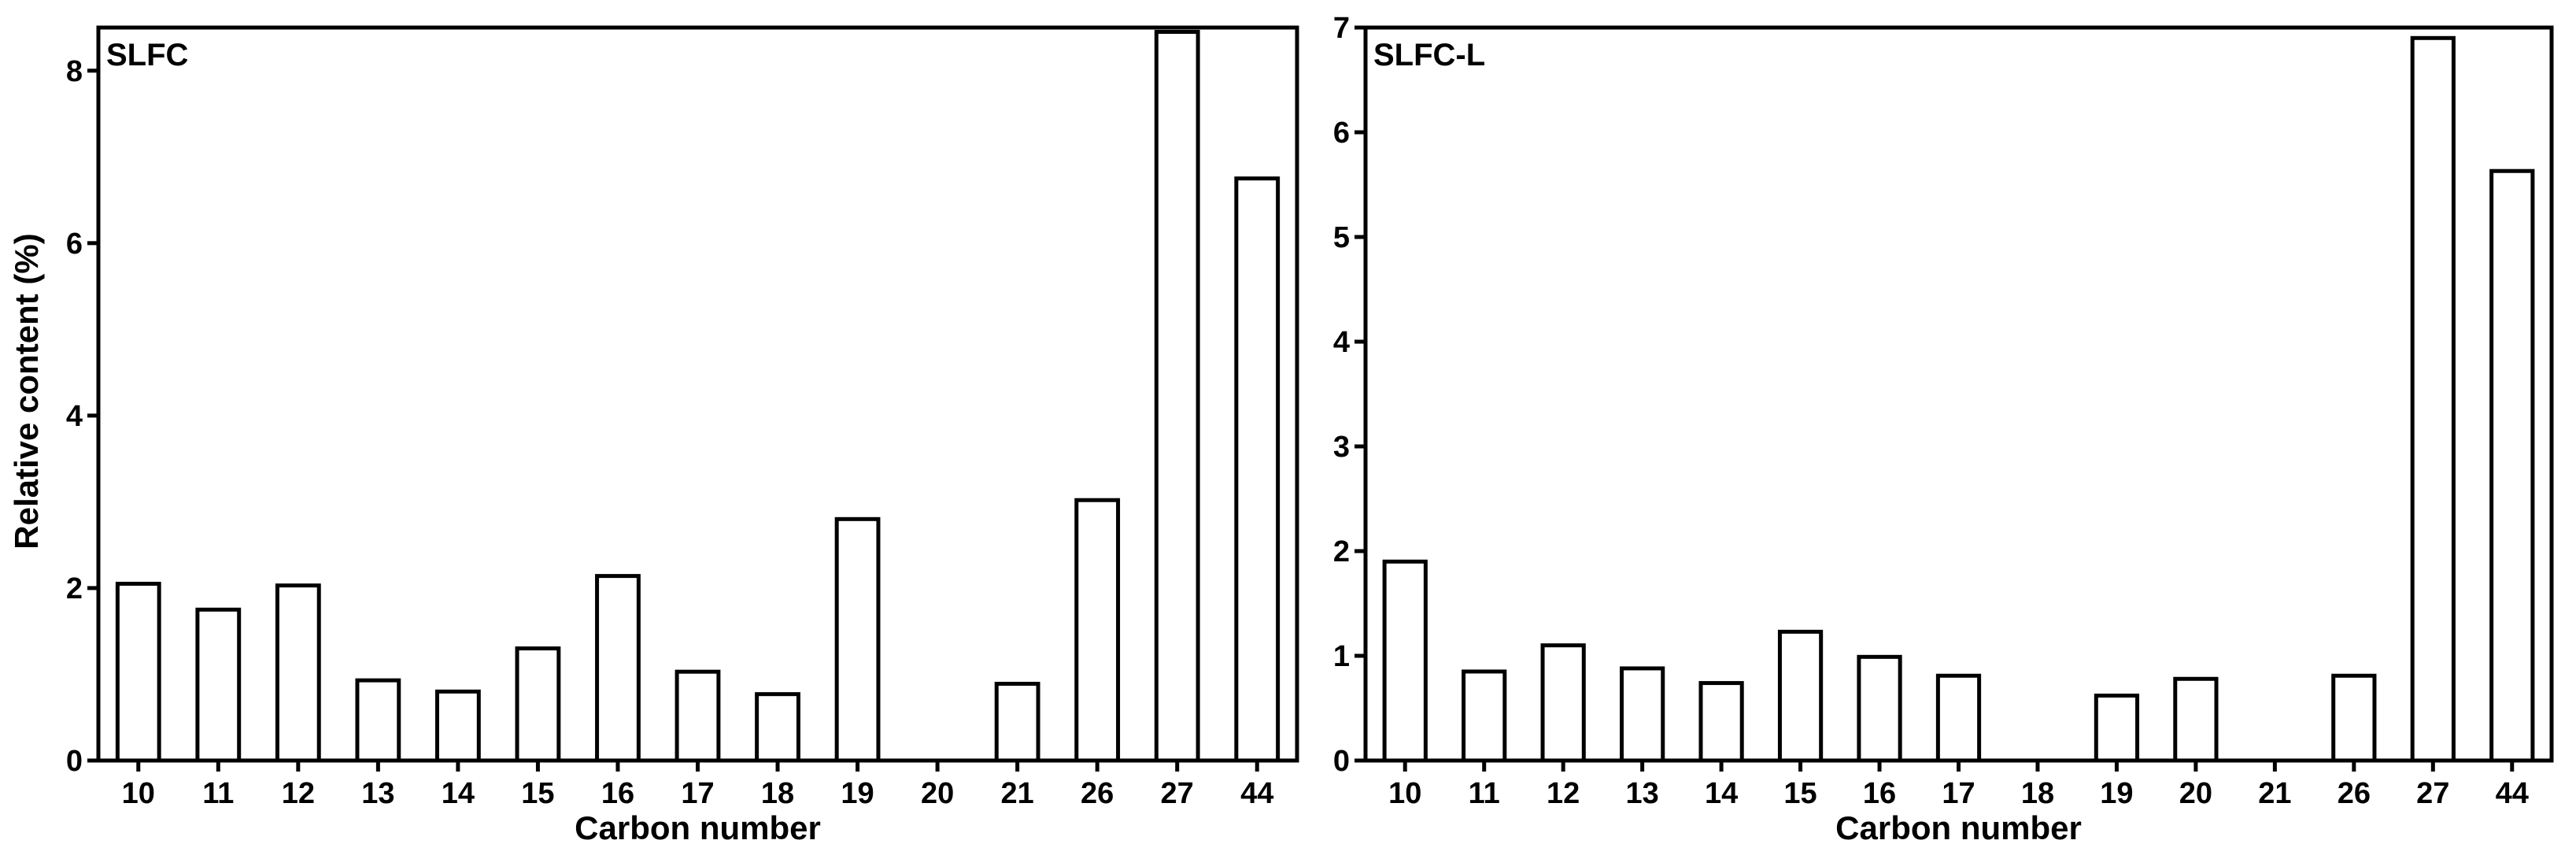 The image size is (2576, 855). I want to click on y-tick-label: 5, so click(1341, 237).